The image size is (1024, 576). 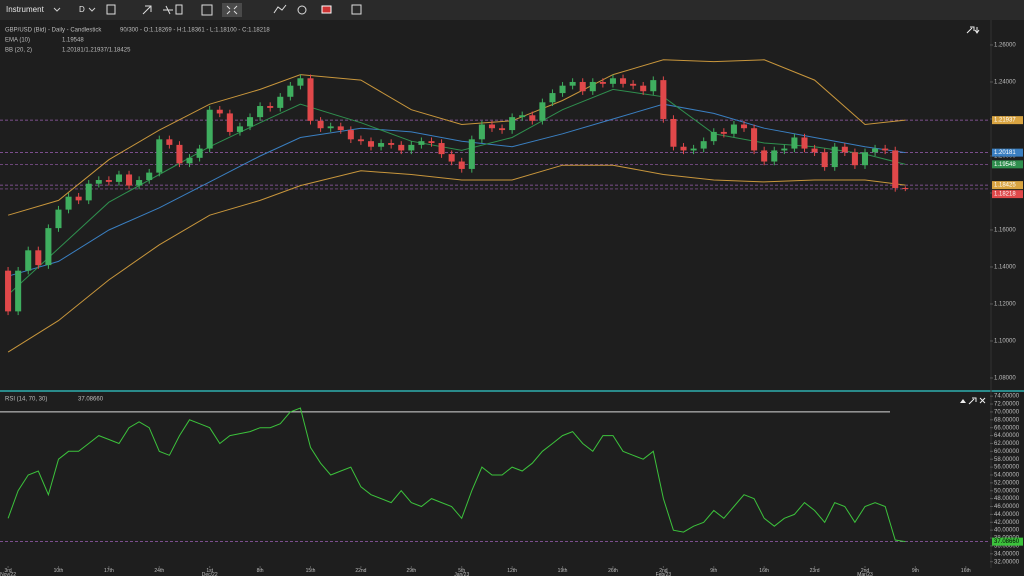 I want to click on y-tick-label: 72.00000, so click(x=1007, y=405).